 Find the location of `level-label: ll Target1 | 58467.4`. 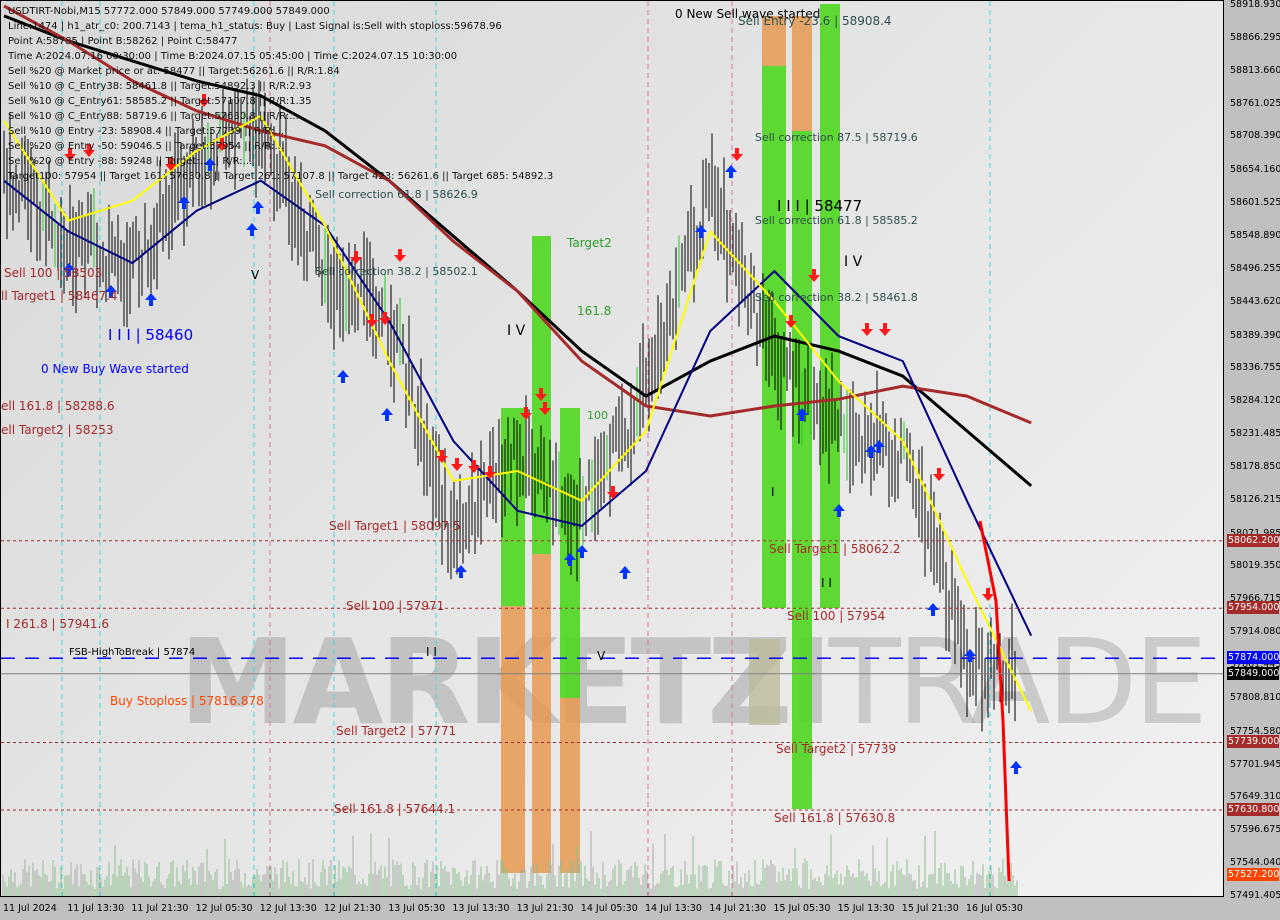

level-label: ll Target1 | 58467.4 is located at coordinates (59, 296).